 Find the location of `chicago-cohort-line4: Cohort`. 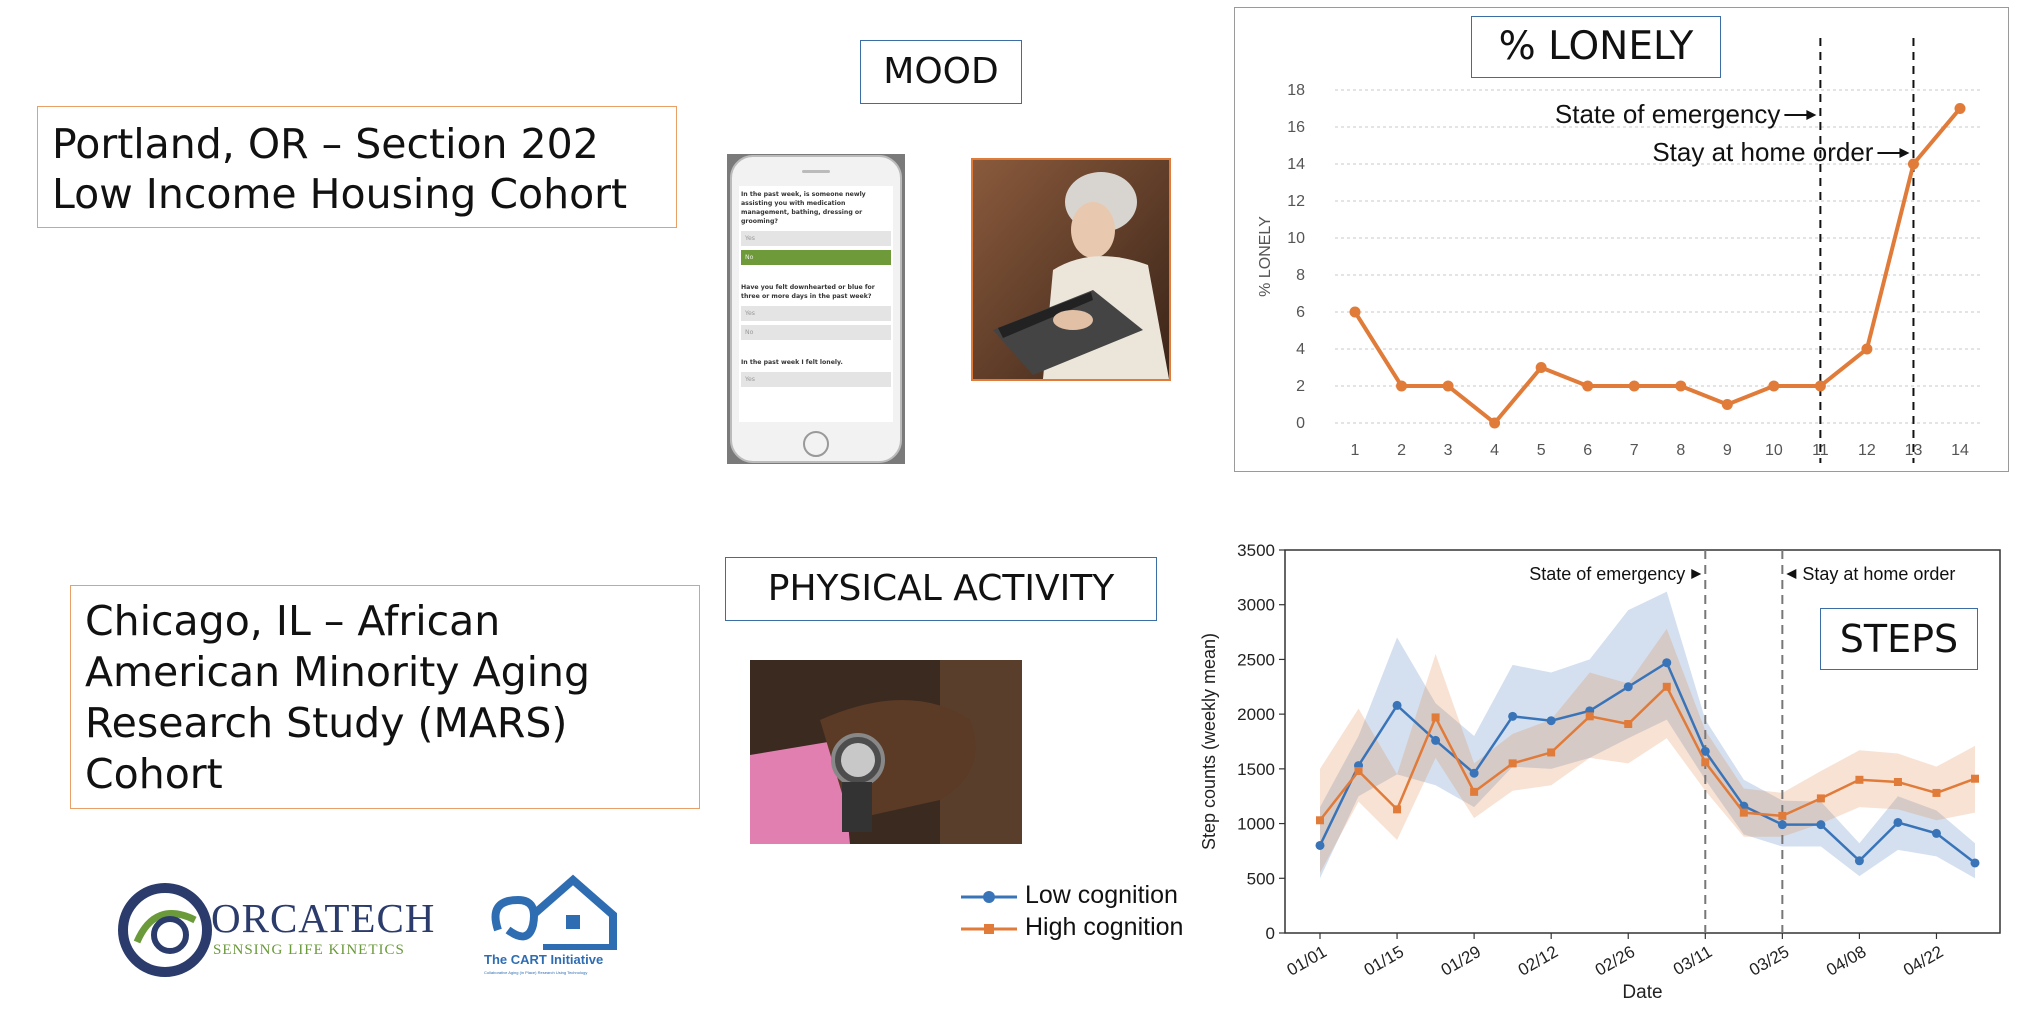

chicago-cohort-line4: Cohort is located at coordinates (154, 774).